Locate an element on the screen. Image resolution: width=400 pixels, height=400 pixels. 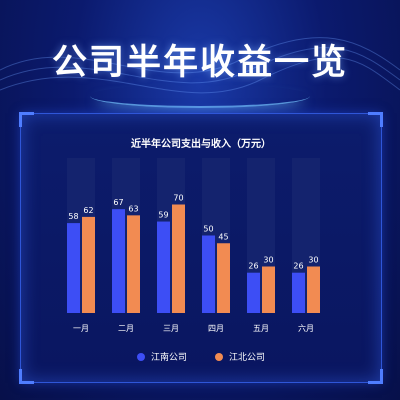
x-tick-label: 三月 is located at coordinates (171, 328).